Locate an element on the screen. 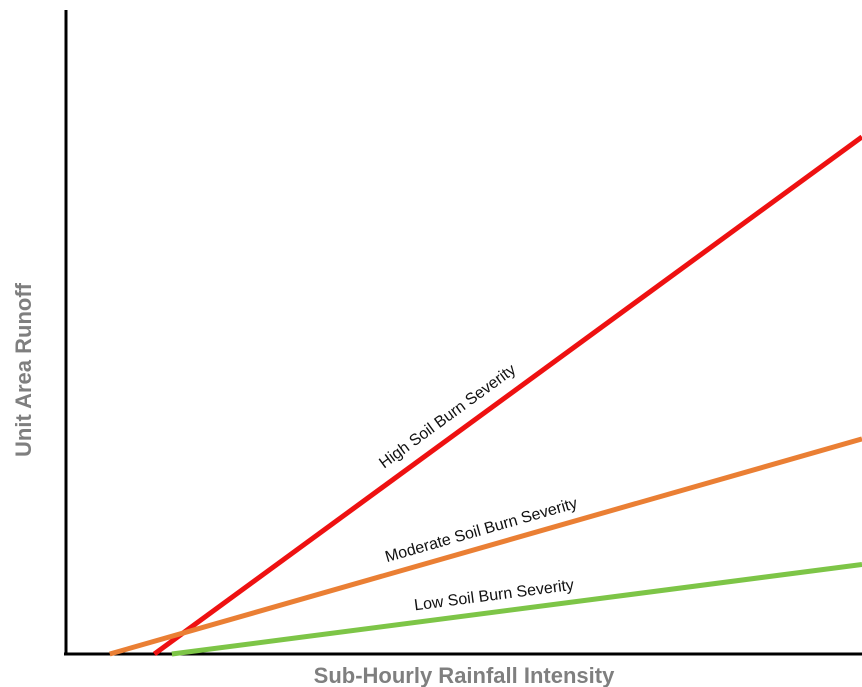 The width and height of the screenshot is (862, 687). x-axis-title: Sub-Hourly Rainfall Intensity is located at coordinates (464, 675).